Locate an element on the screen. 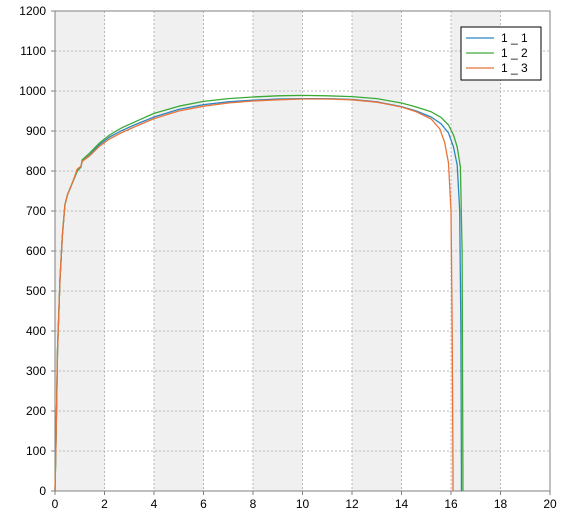 The height and width of the screenshot is (519, 567). y-tick-label: 1200 is located at coordinates (32, 11).